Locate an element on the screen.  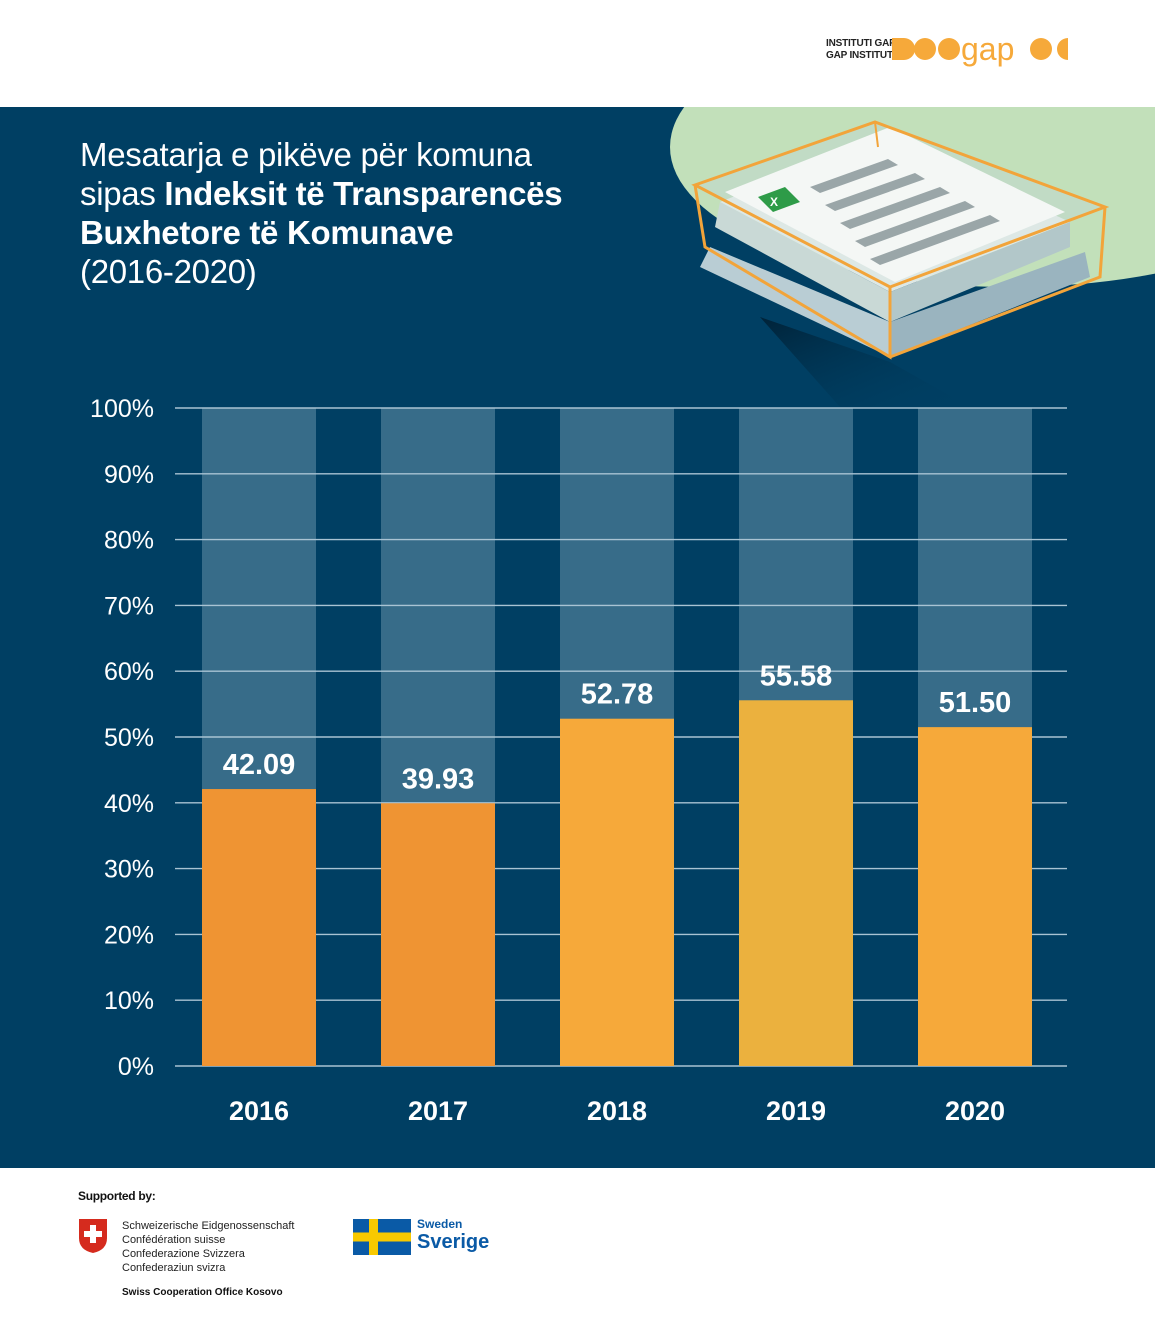
y-tick-label: 90% is located at coordinates (129, 475).